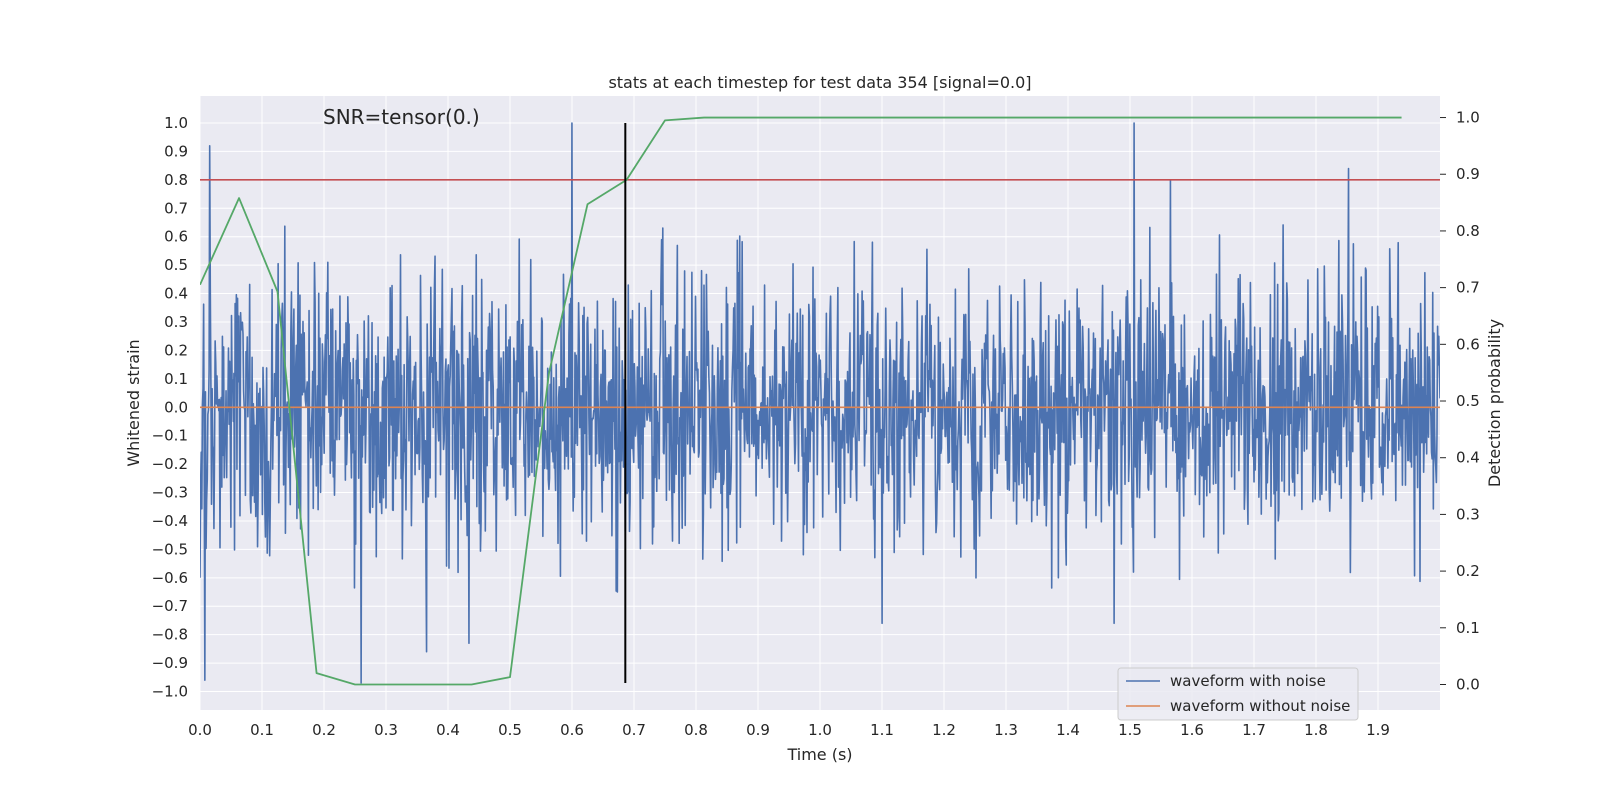 The image size is (1600, 800). I want to click on y-tick-label: 0.1, so click(176, 379).